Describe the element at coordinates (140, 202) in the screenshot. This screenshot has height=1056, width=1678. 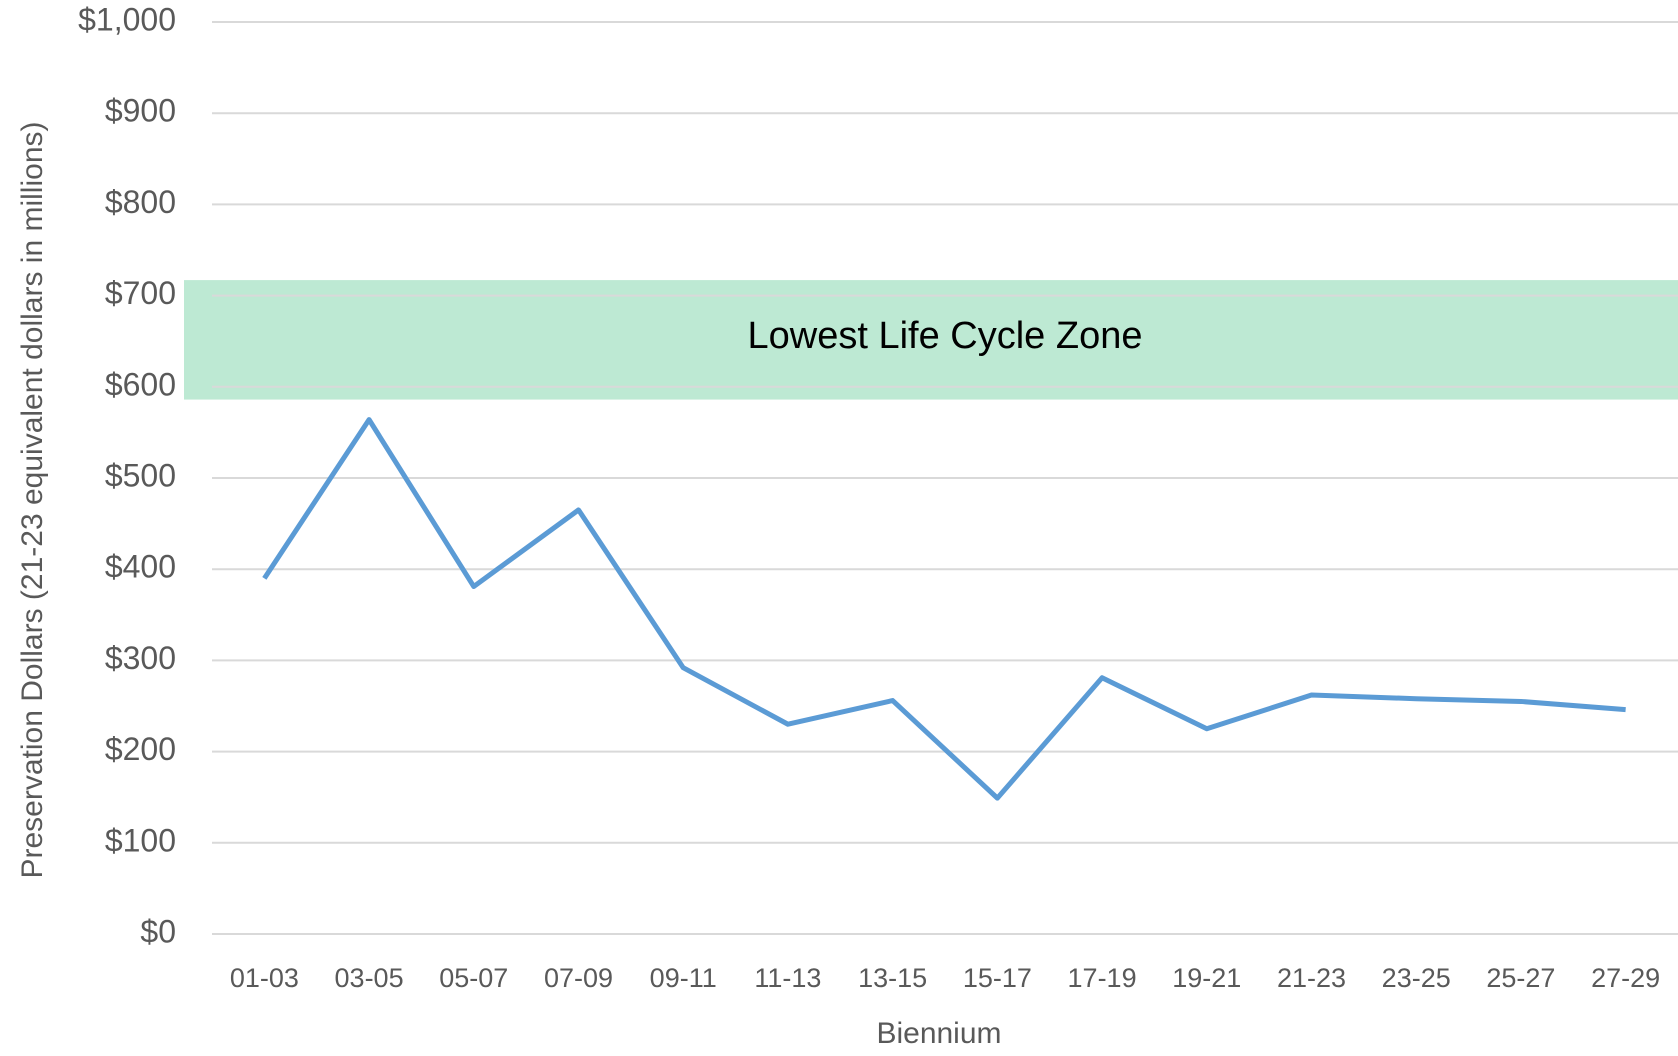
I see `y-tick-label: $800` at that location.